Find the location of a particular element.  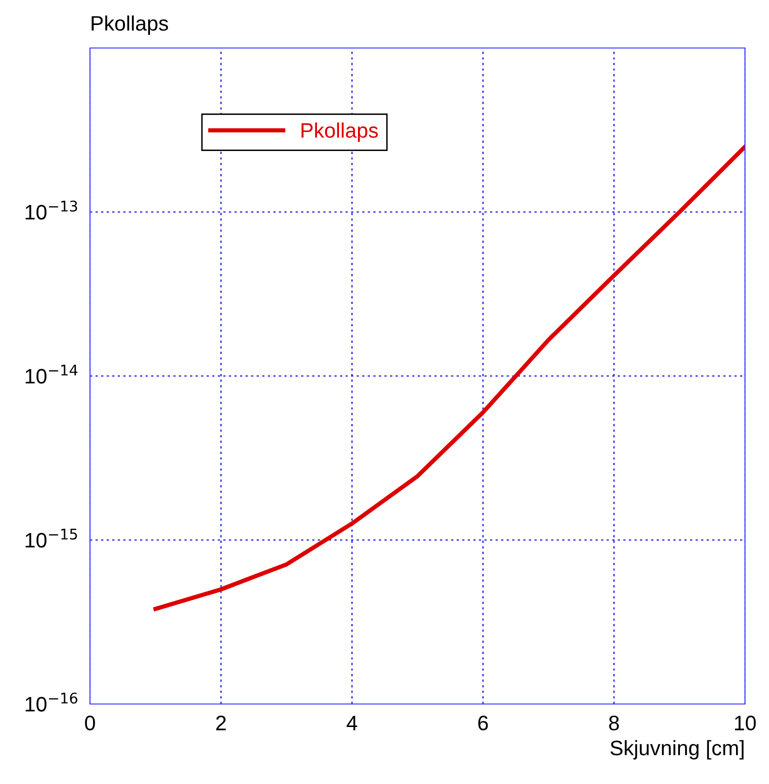

x-tick-label: 0 is located at coordinates (90, 723).